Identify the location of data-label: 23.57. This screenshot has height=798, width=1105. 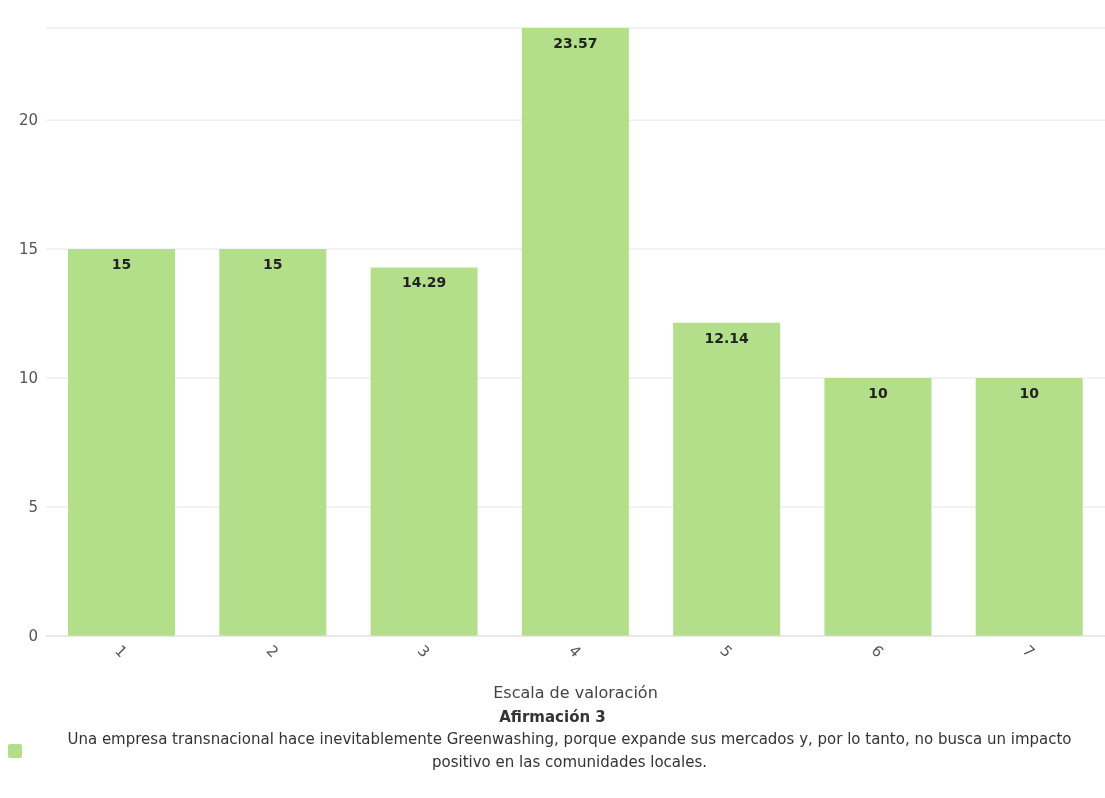
(575, 42).